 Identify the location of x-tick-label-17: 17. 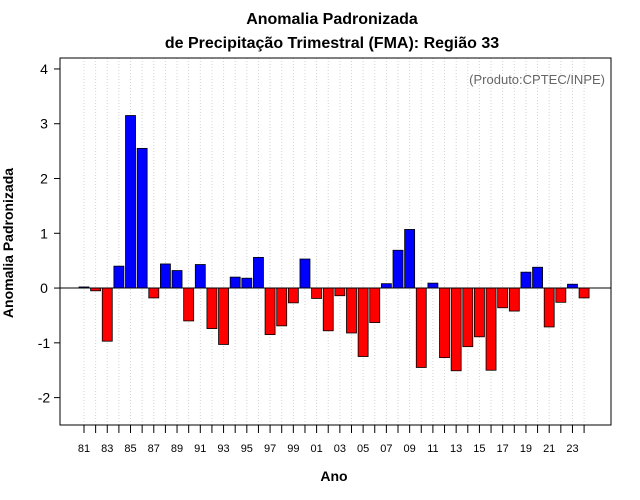
(503, 449).